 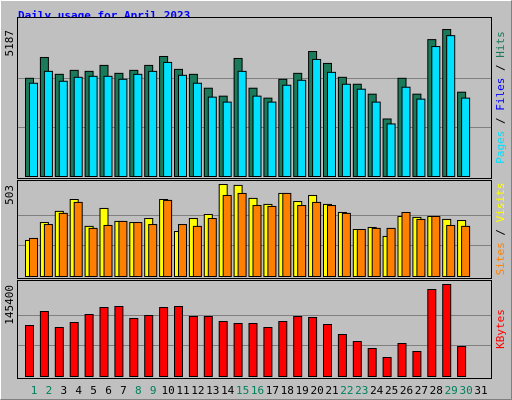 I want to click on x-tick-label: 3, so click(x=63, y=390).